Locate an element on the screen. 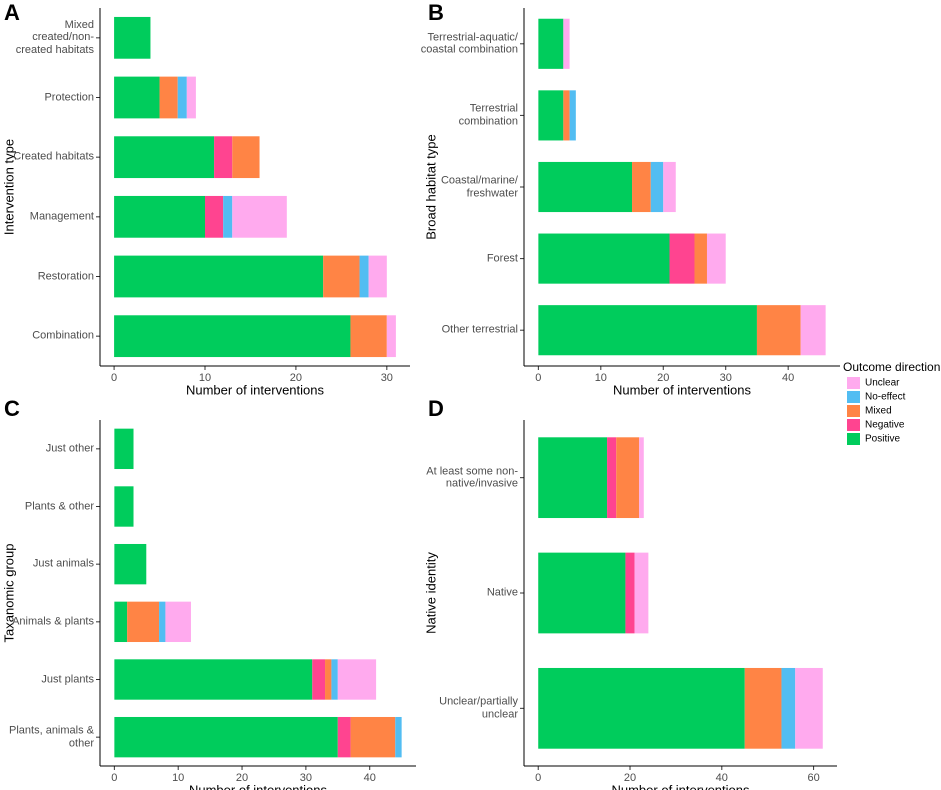 The width and height of the screenshot is (941, 790). y-tick-label: Just plants is located at coordinates (67, 679).